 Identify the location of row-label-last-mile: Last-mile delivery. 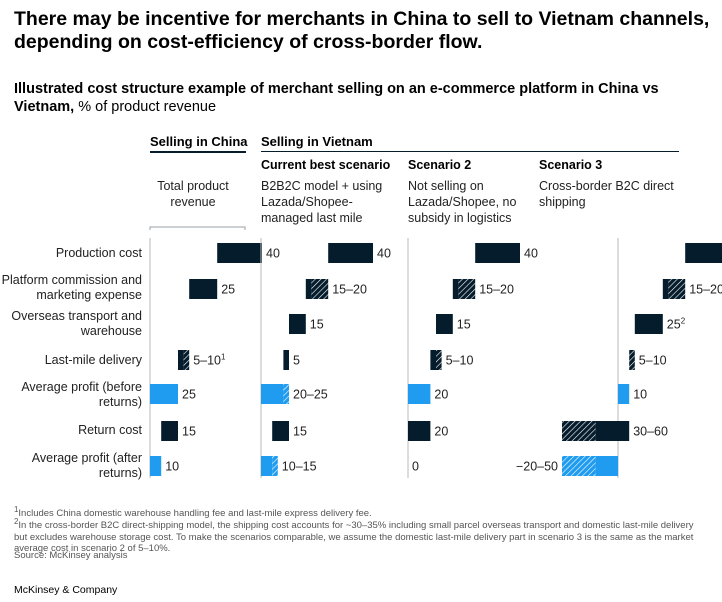
(93, 360).